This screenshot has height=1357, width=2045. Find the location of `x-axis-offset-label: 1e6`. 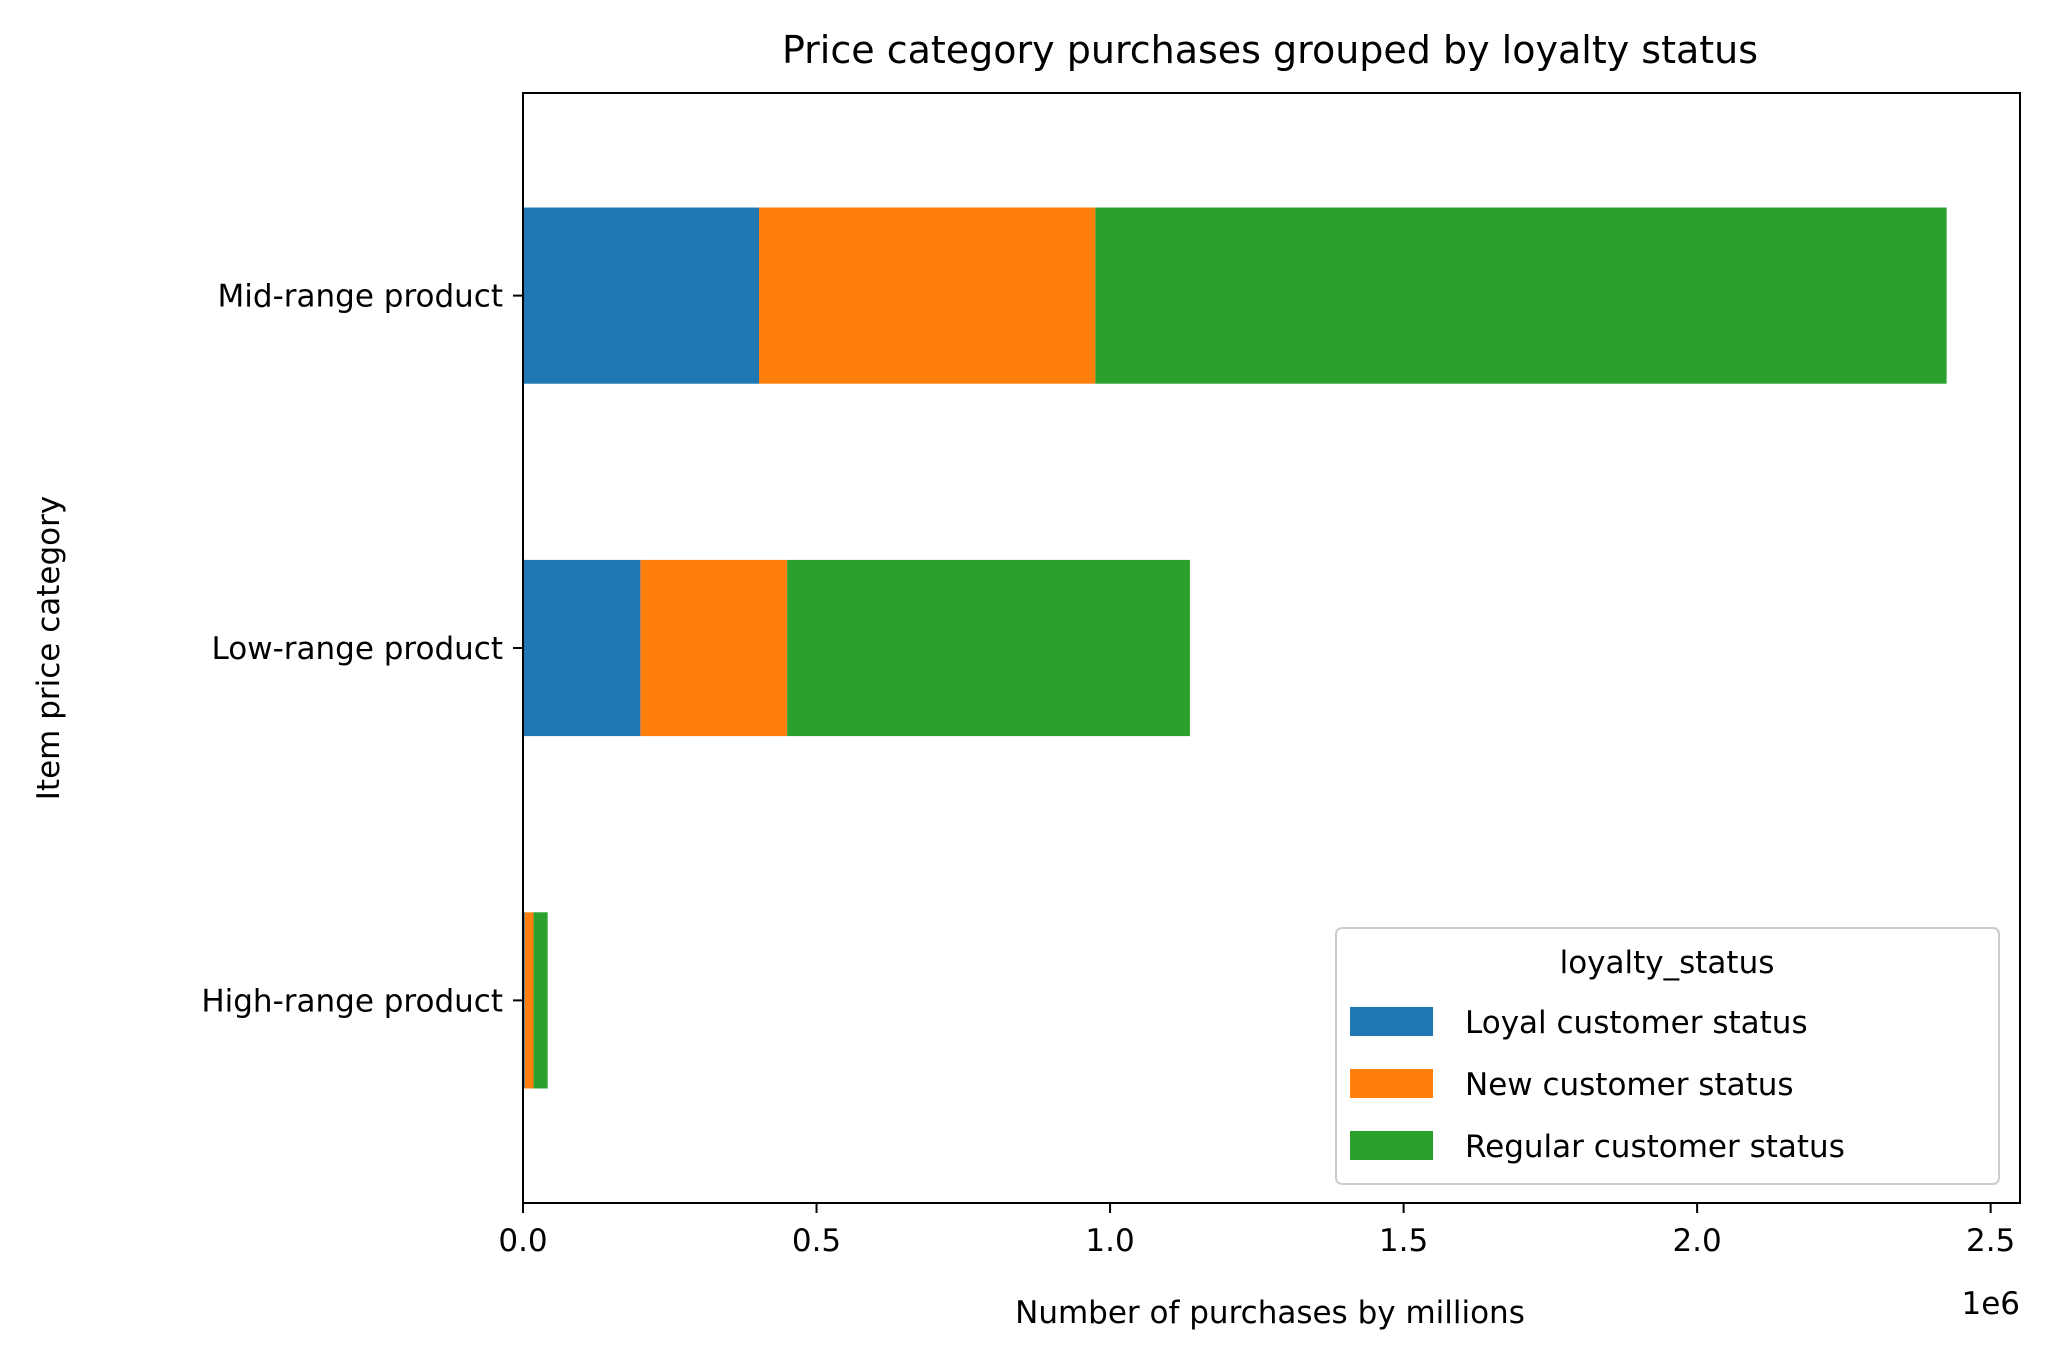

x-axis-offset-label: 1e6 is located at coordinates (1990, 1304).